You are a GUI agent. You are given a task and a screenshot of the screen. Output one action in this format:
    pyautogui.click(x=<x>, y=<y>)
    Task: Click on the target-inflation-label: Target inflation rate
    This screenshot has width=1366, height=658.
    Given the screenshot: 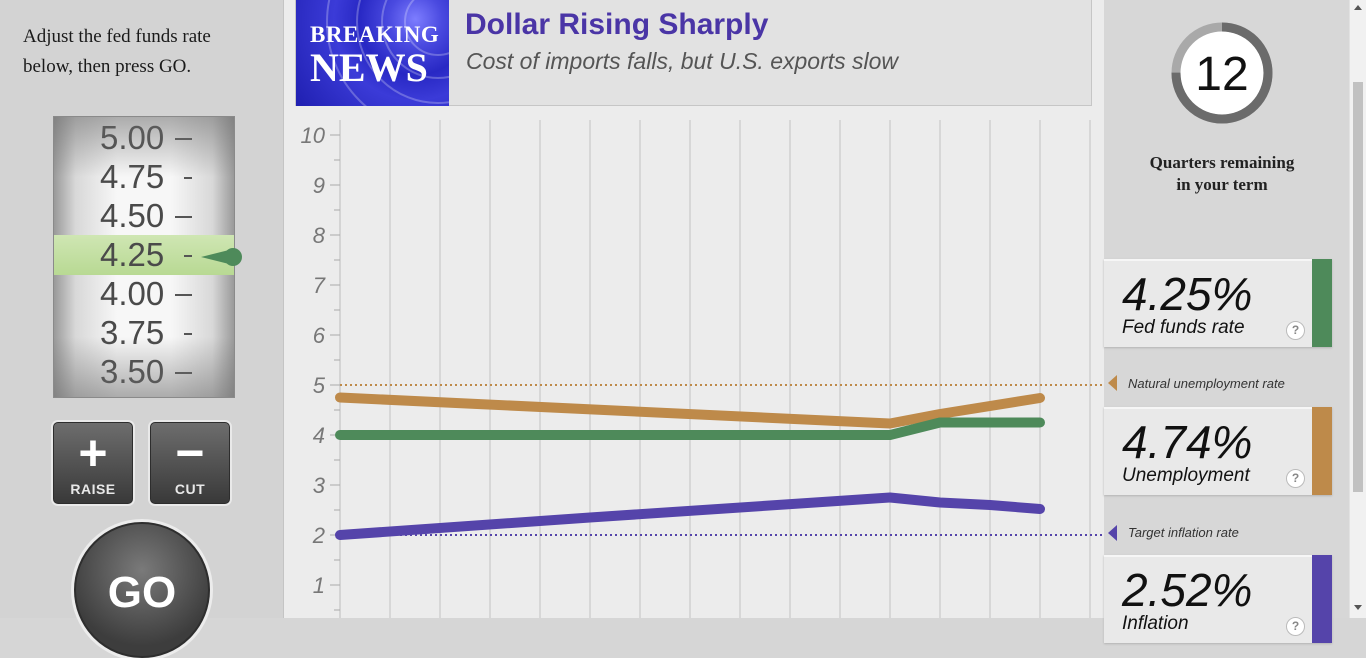 What is the action you would take?
    pyautogui.click(x=1183, y=532)
    